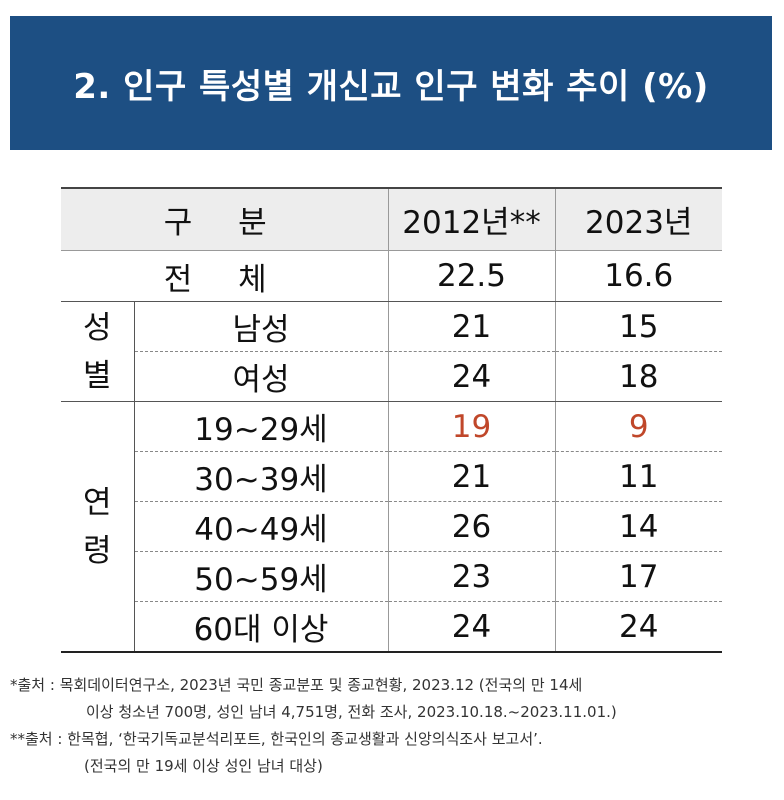 This screenshot has height=800, width=784. I want to click on table-header-row: 구 분 2012년** 2023년, so click(391, 219).